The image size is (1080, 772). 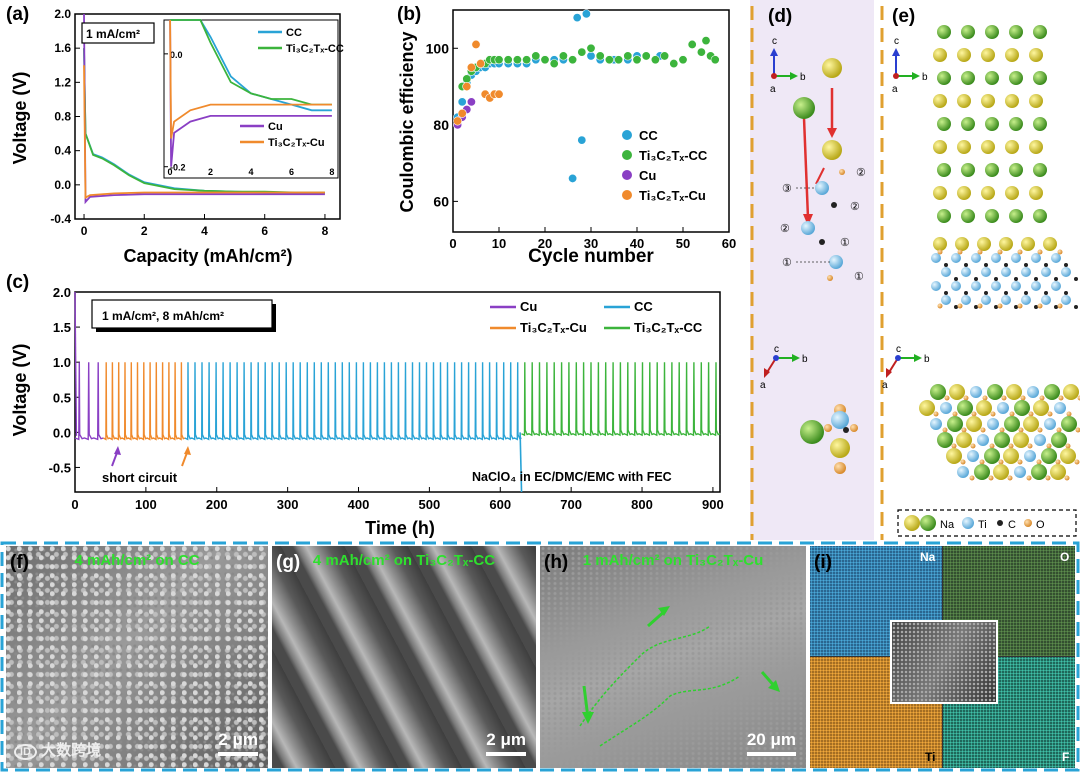 I want to click on series-line-a, so click(x=204, y=132).